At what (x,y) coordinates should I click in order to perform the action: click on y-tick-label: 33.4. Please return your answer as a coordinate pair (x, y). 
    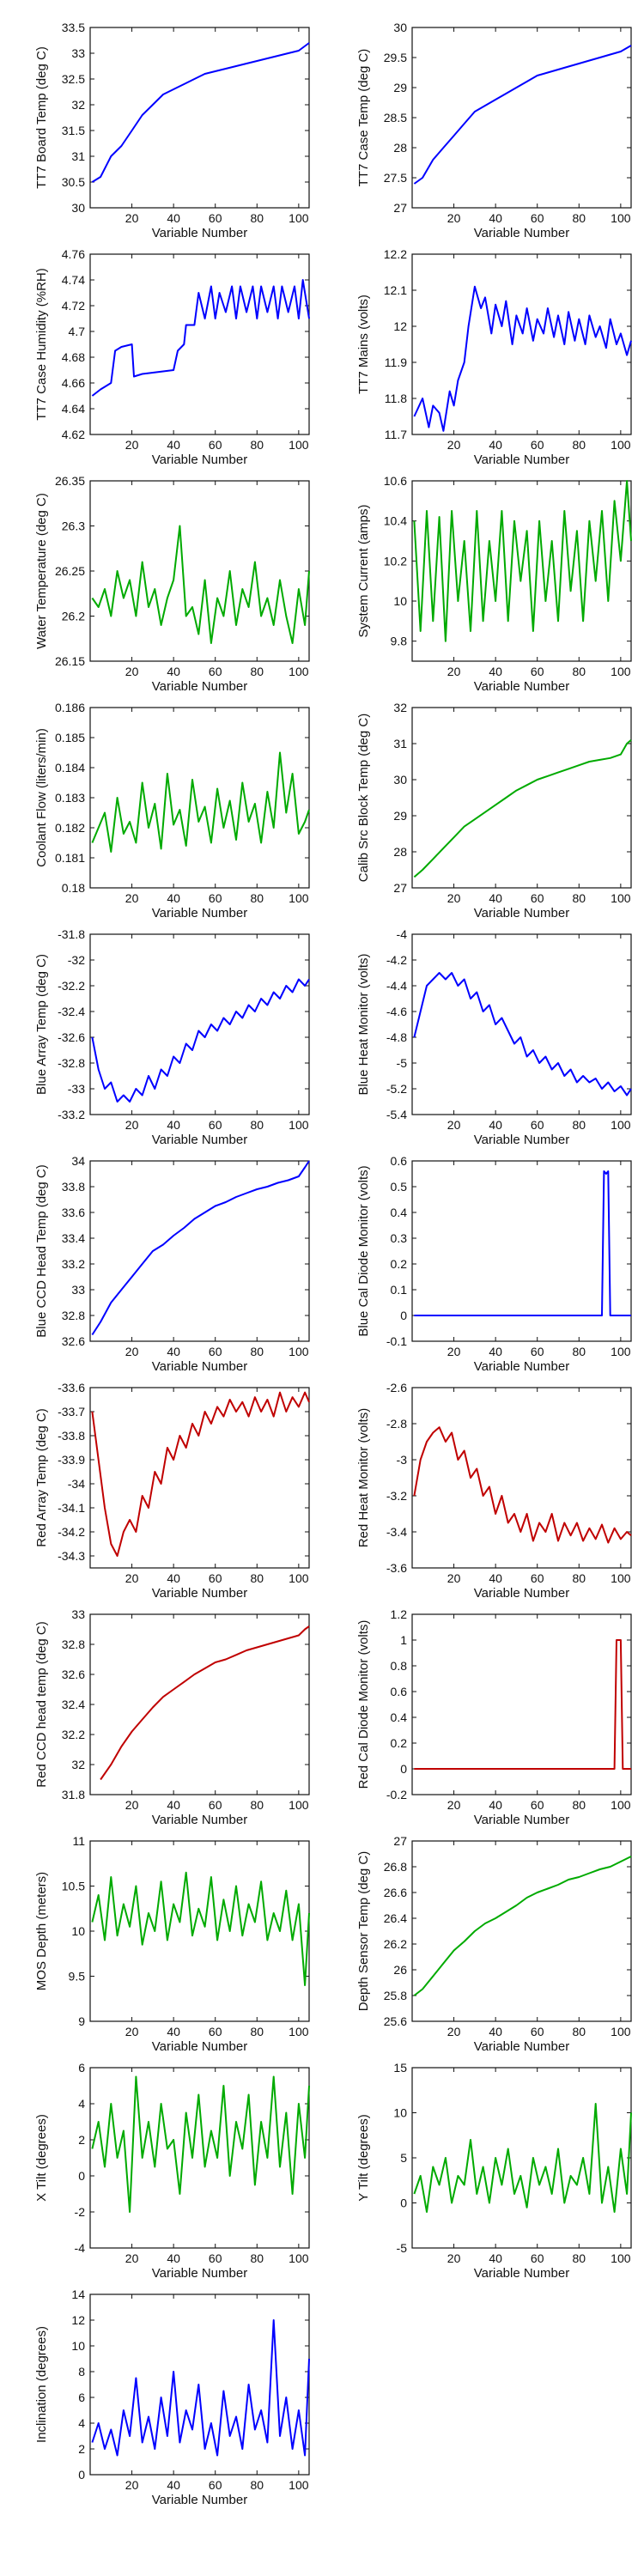
    Looking at the image, I should click on (74, 1238).